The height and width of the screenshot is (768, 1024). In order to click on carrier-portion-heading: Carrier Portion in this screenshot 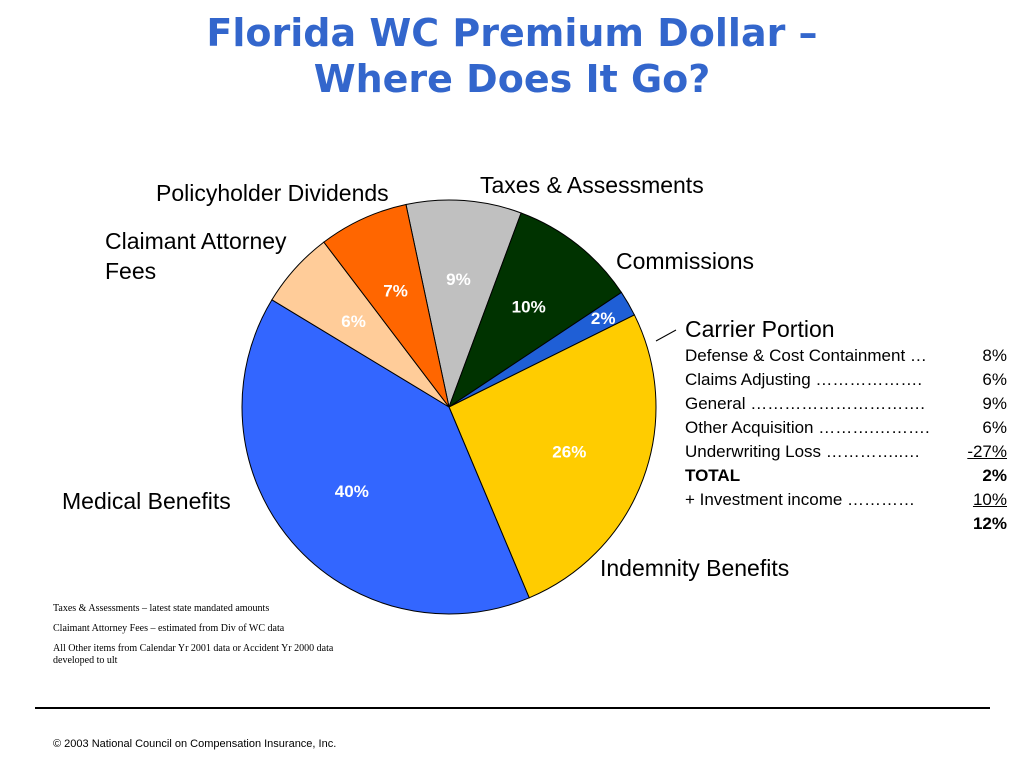, I will do `click(760, 329)`.